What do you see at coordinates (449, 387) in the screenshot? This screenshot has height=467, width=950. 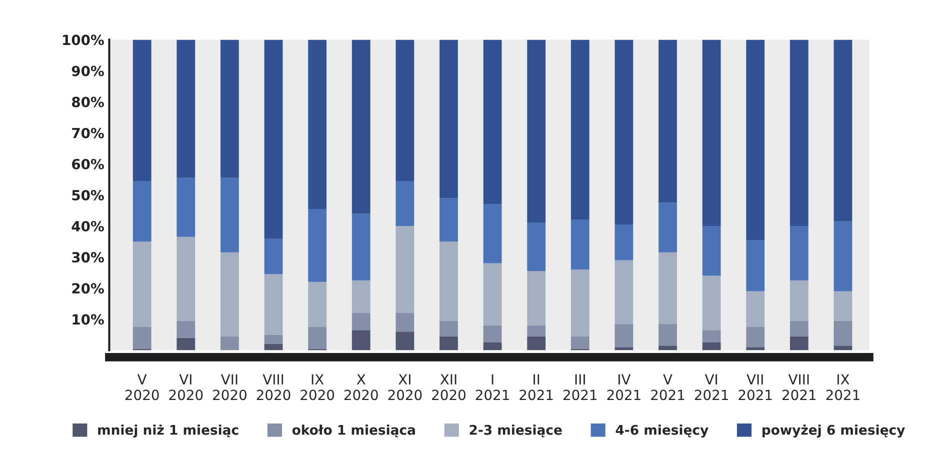 I see `x-tick-label: XII 2020` at bounding box center [449, 387].